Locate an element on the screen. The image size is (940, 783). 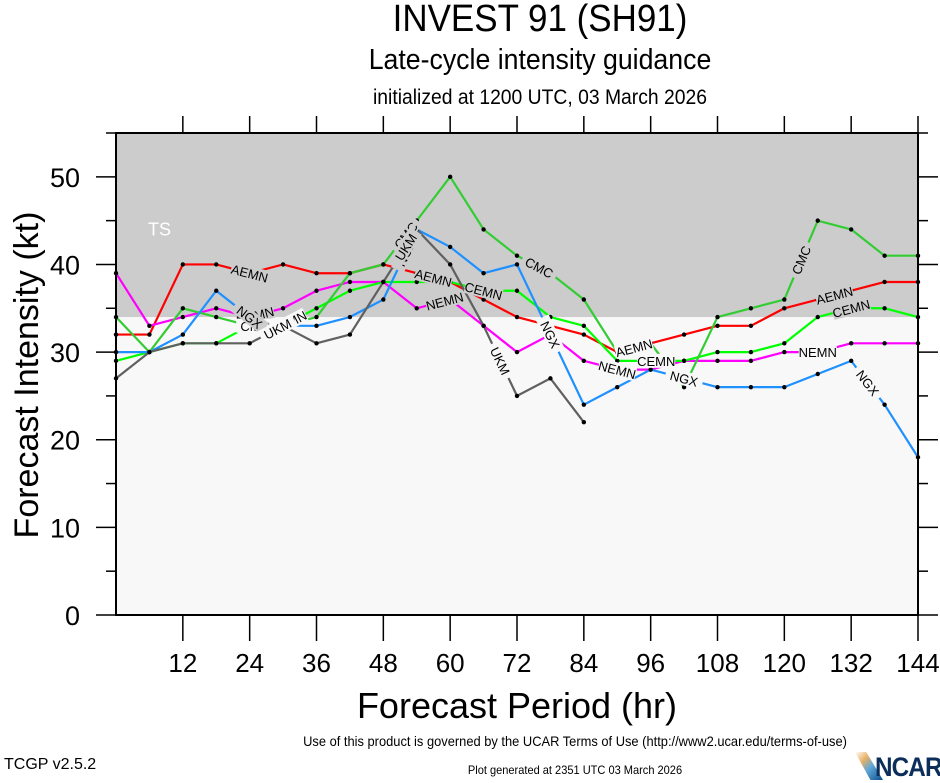
y-tick-label: 30 is located at coordinates (65, 353).